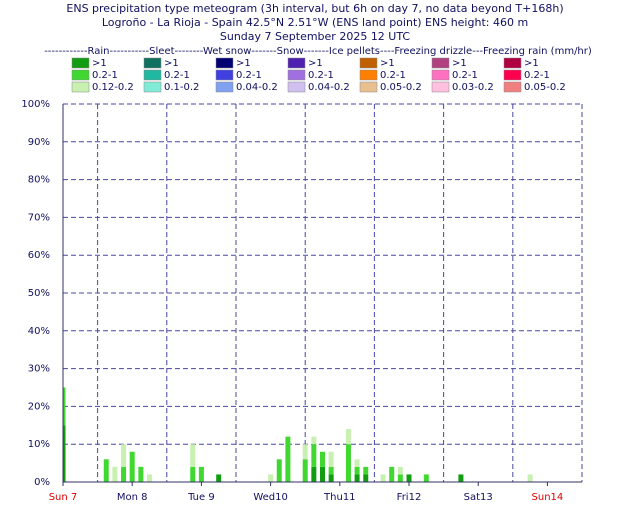 The image size is (630, 529). I want to click on x-tick-label: Sun14, so click(548, 497).